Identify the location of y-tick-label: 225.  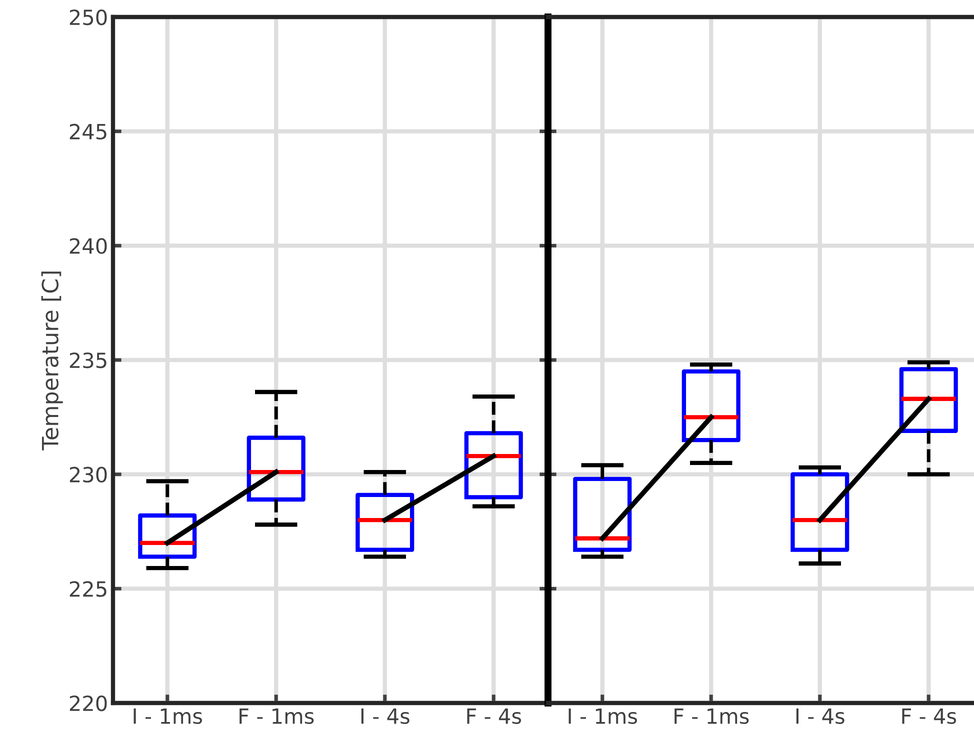
(88, 589).